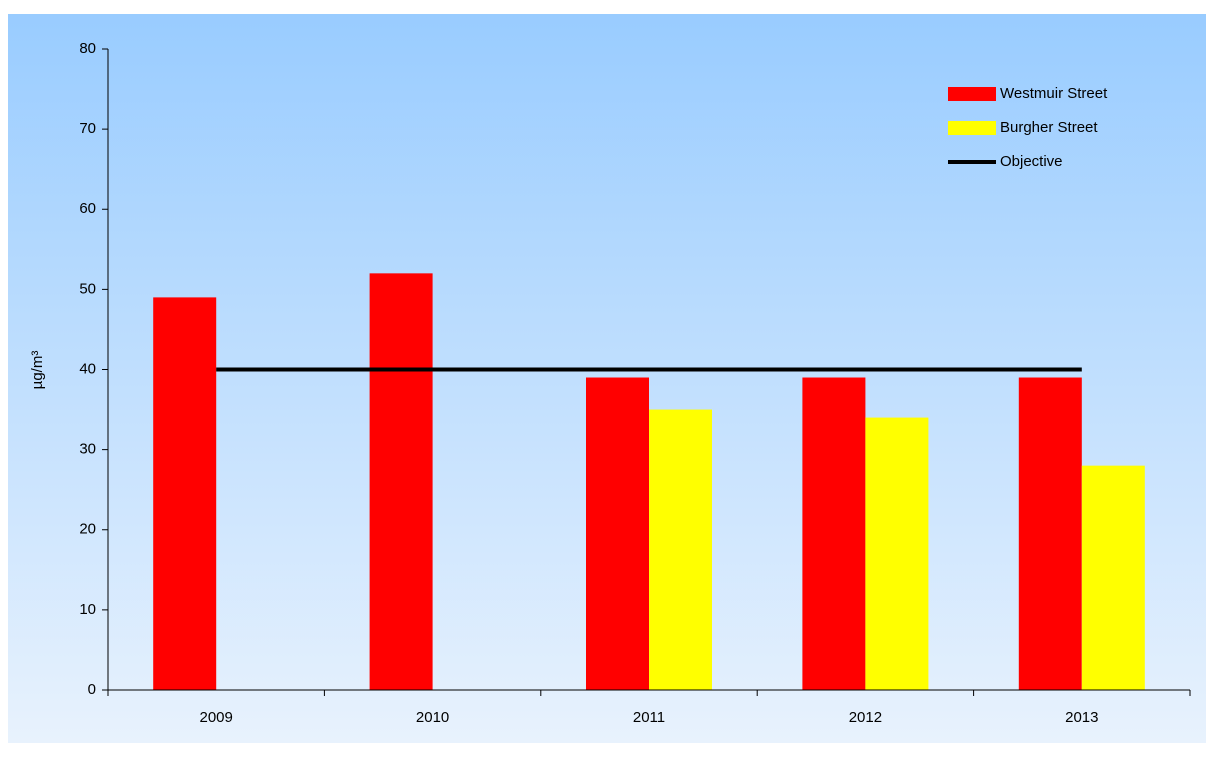 Image resolution: width=1214 pixels, height=758 pixels. I want to click on y-tick-label: 70, so click(87, 128).